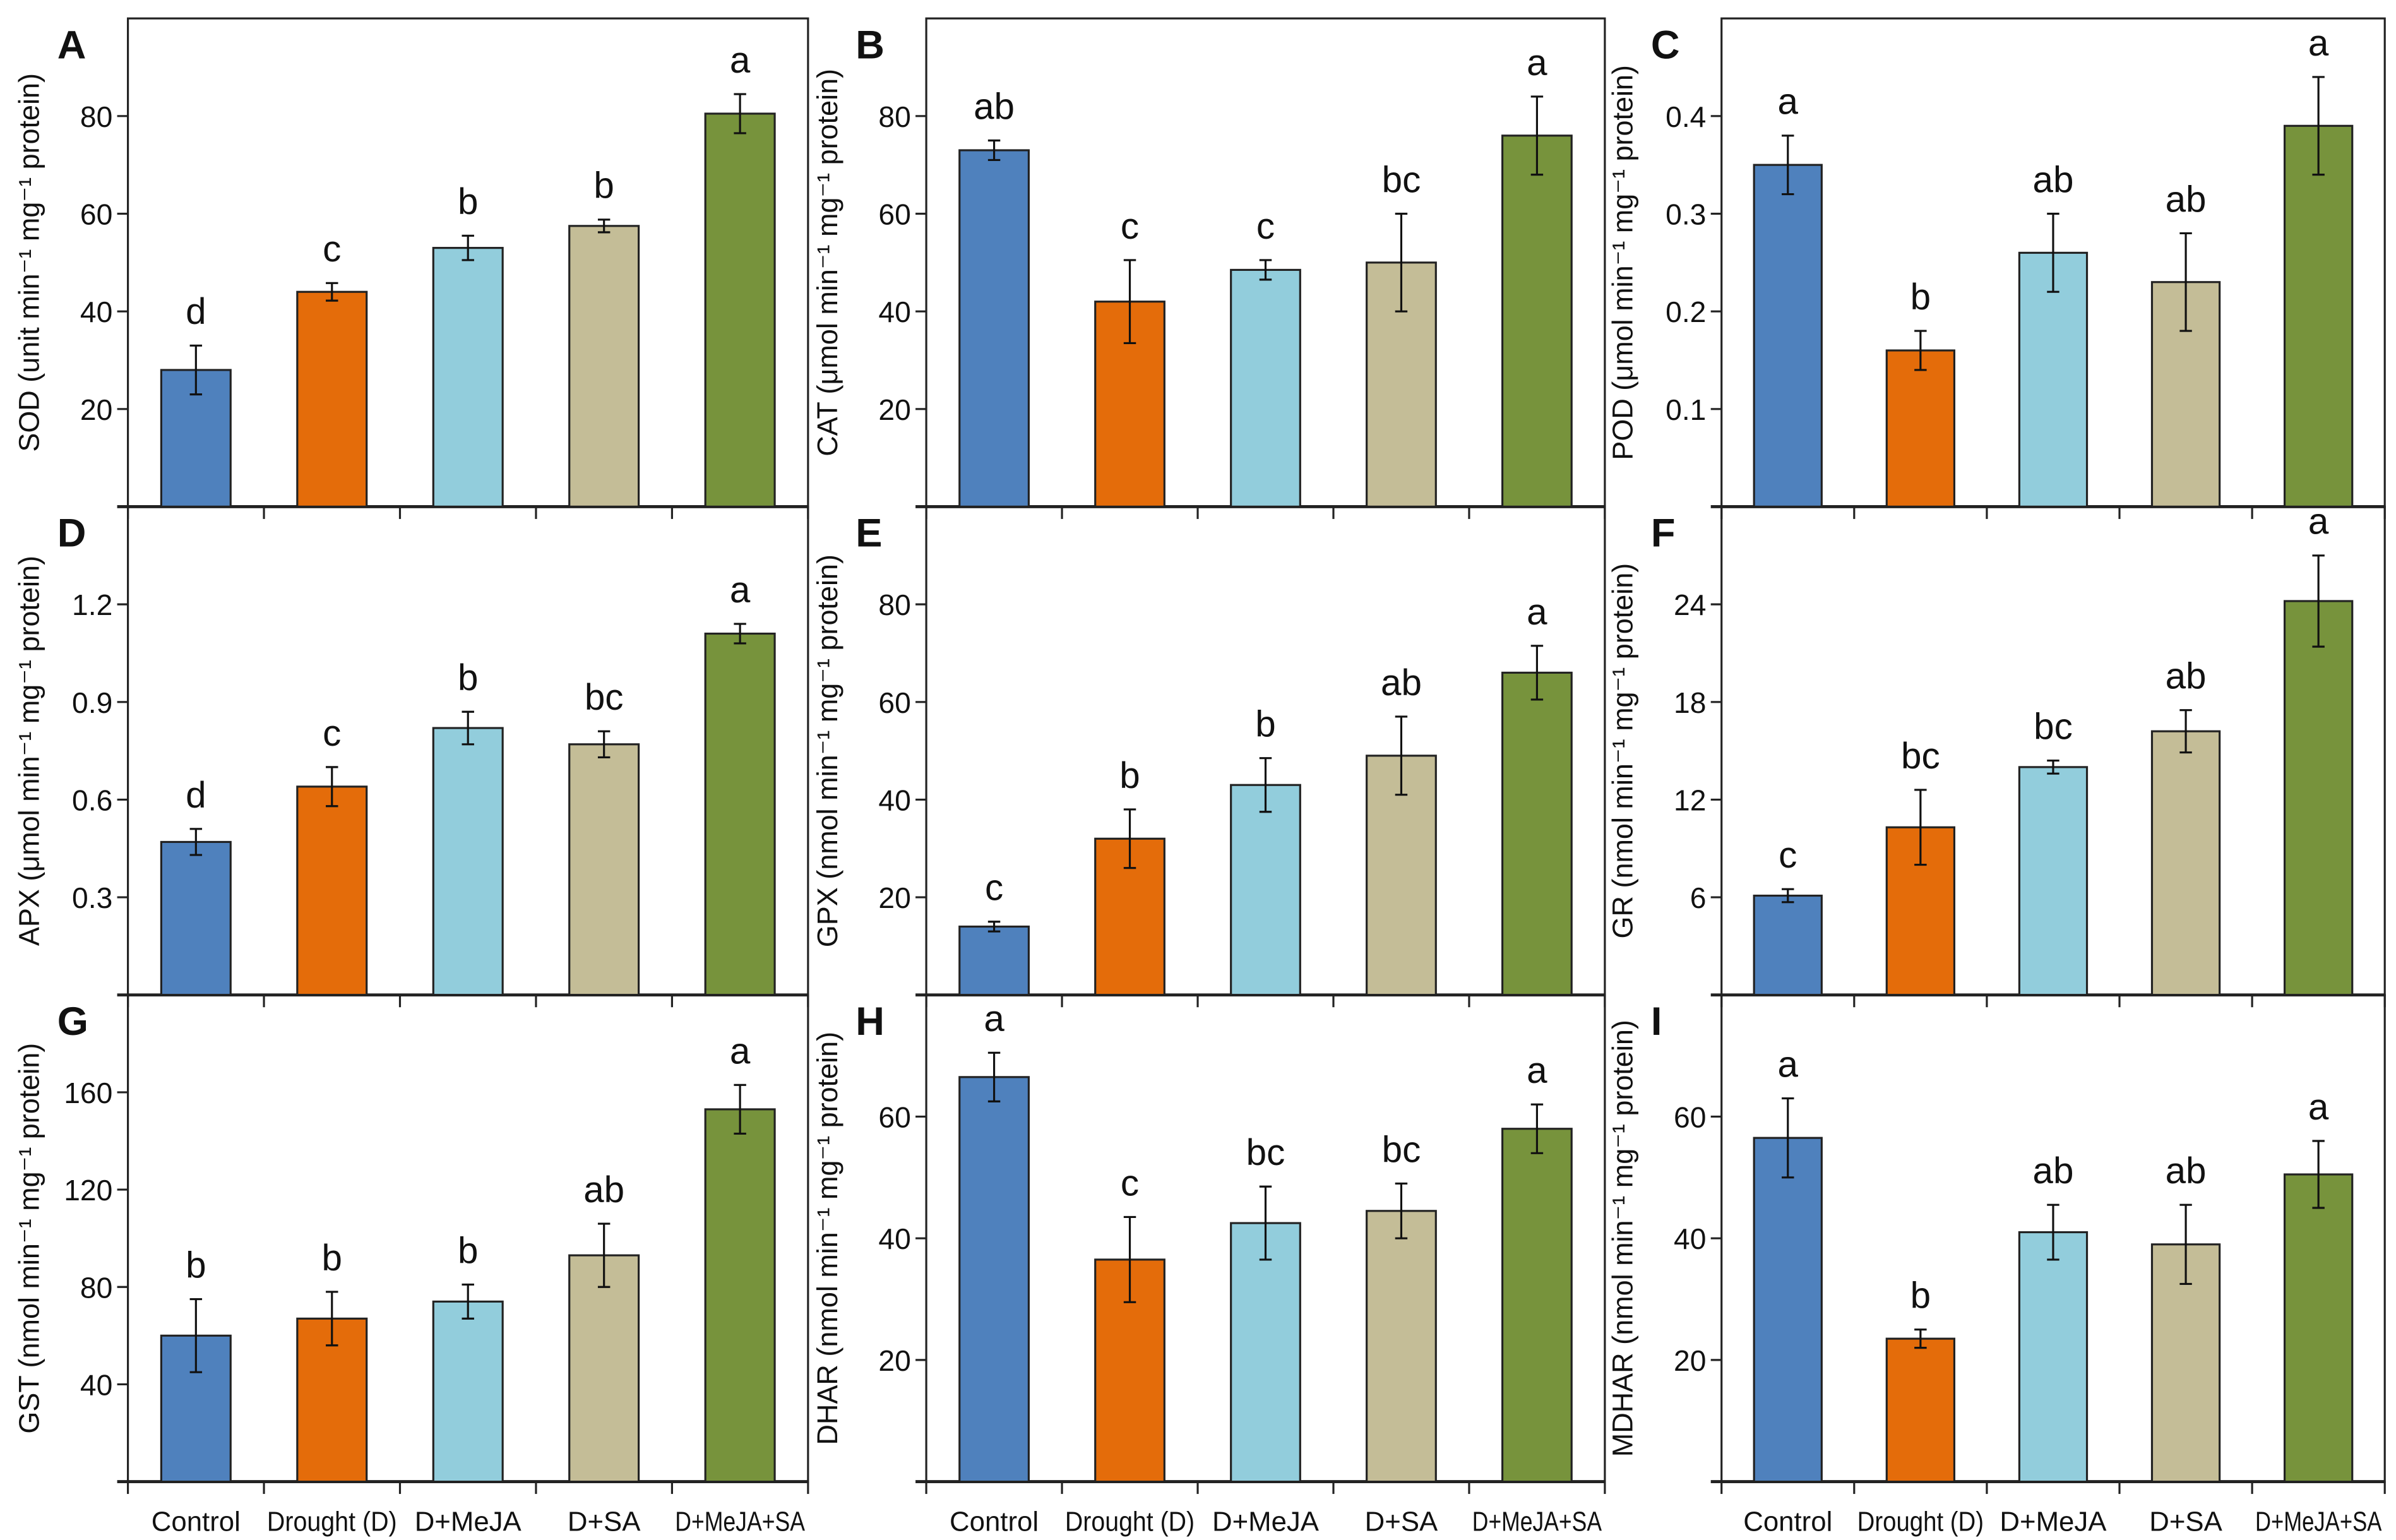  What do you see at coordinates (1623, 262) in the screenshot?
I see `y-axis-label: POD (μmol min⁻¹ mg⁻¹ protein)` at bounding box center [1623, 262].